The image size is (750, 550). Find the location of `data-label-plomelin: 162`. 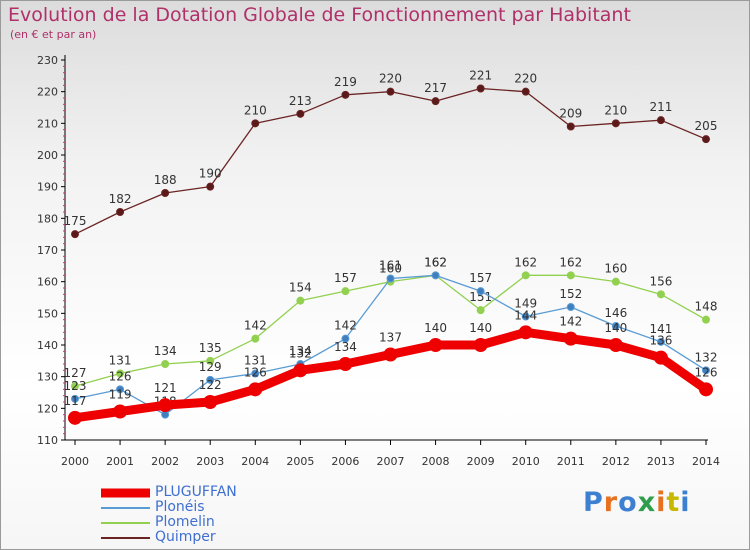

data-label-plomelin: 162 is located at coordinates (435, 262).